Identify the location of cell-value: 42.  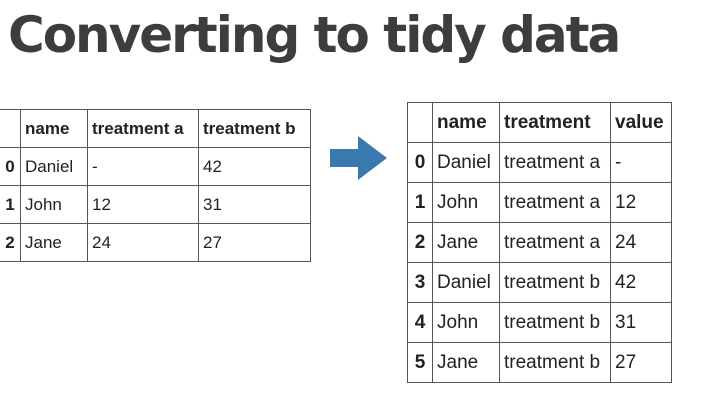
(641, 282).